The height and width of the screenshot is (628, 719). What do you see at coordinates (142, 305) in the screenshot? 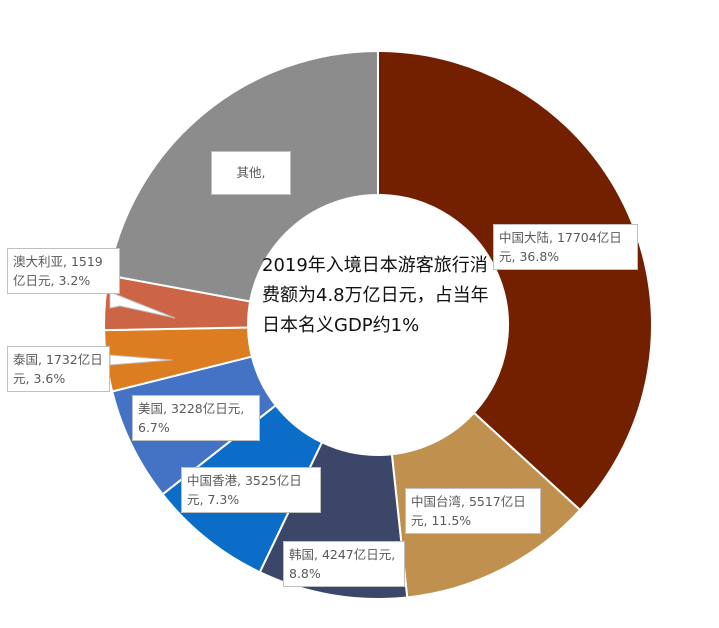
I see `callout-australia` at bounding box center [142, 305].